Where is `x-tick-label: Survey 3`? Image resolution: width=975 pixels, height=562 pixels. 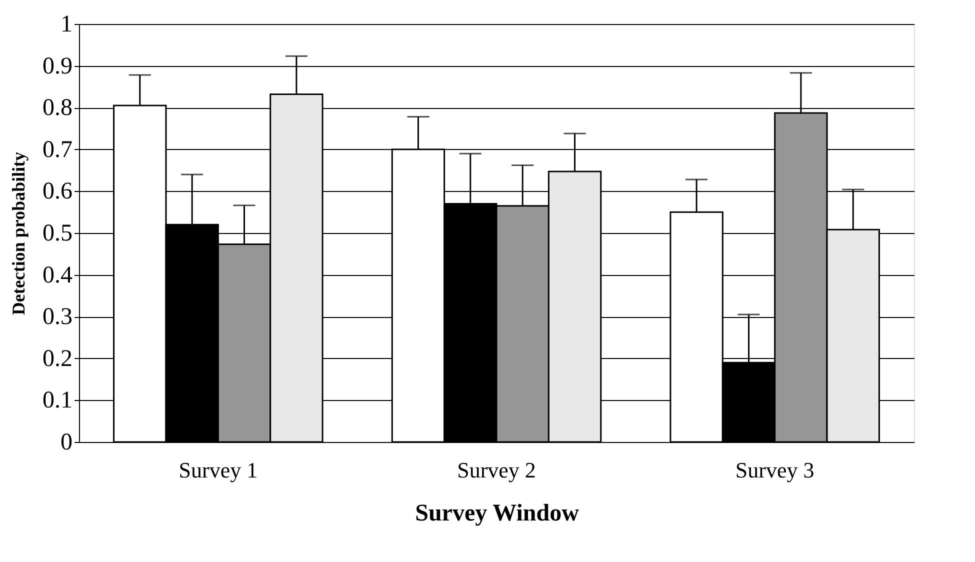
x-tick-label: Survey 3 is located at coordinates (774, 470).